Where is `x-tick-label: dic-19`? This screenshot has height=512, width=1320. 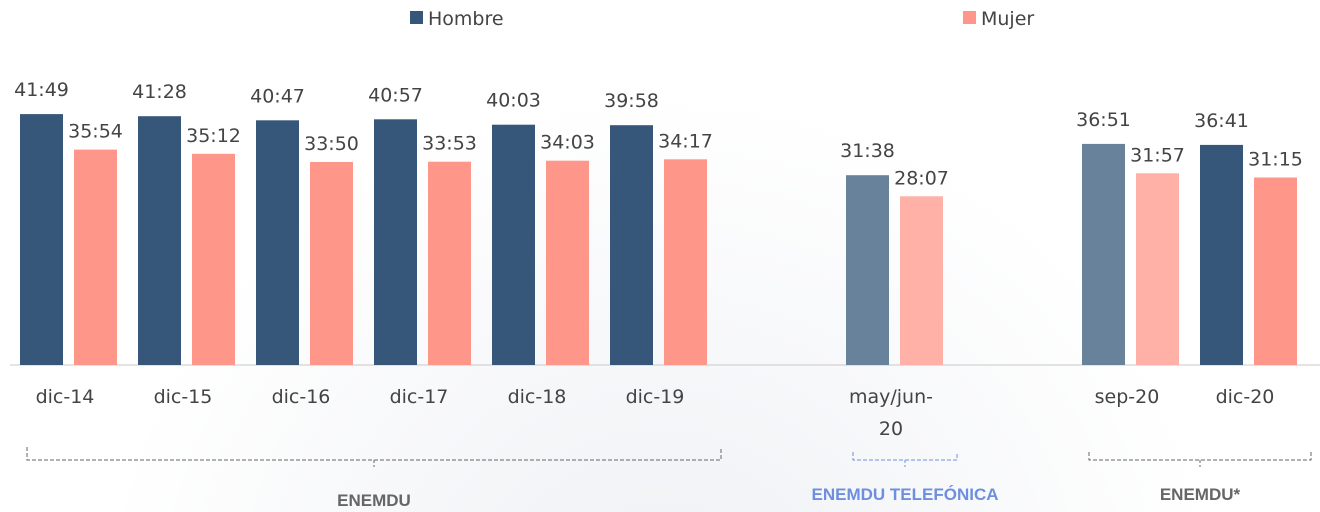 x-tick-label: dic-19 is located at coordinates (655, 397).